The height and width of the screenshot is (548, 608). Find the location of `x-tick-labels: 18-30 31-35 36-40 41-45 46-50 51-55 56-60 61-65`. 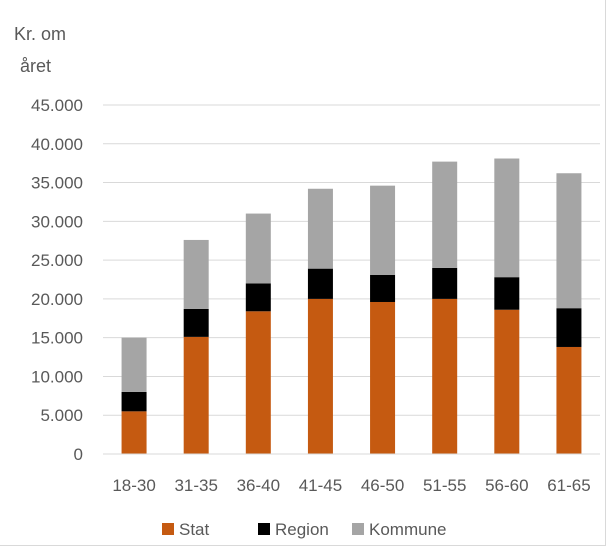

x-tick-labels: 18-30 31-35 36-40 41-45 46-50 51-55 56-60 61-65 is located at coordinates (351, 485).